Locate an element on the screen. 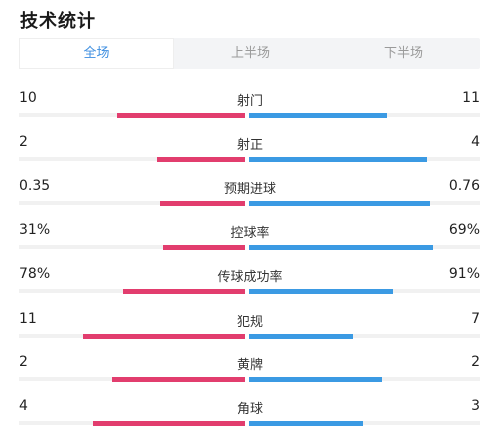  tab-full-match: 全场 is located at coordinates (96, 53).